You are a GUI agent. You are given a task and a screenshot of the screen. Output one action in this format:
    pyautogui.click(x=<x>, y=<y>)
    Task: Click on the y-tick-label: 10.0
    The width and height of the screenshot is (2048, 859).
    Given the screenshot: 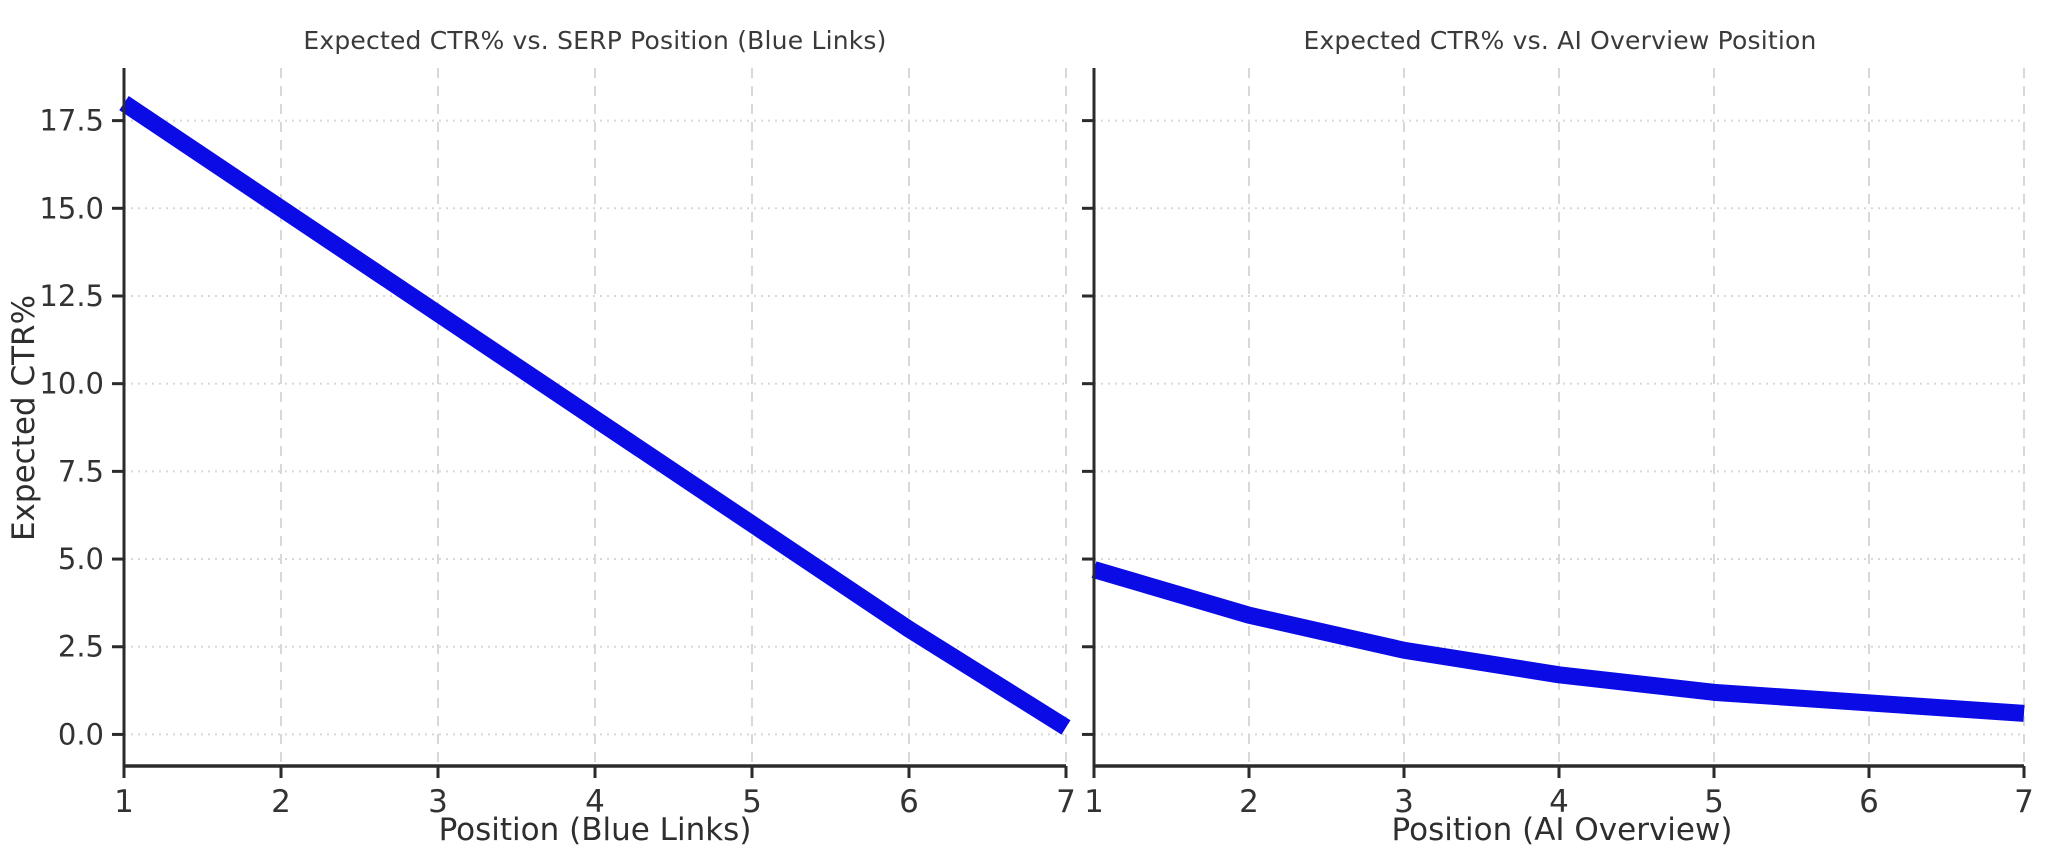 What is the action you would take?
    pyautogui.click(x=71, y=384)
    